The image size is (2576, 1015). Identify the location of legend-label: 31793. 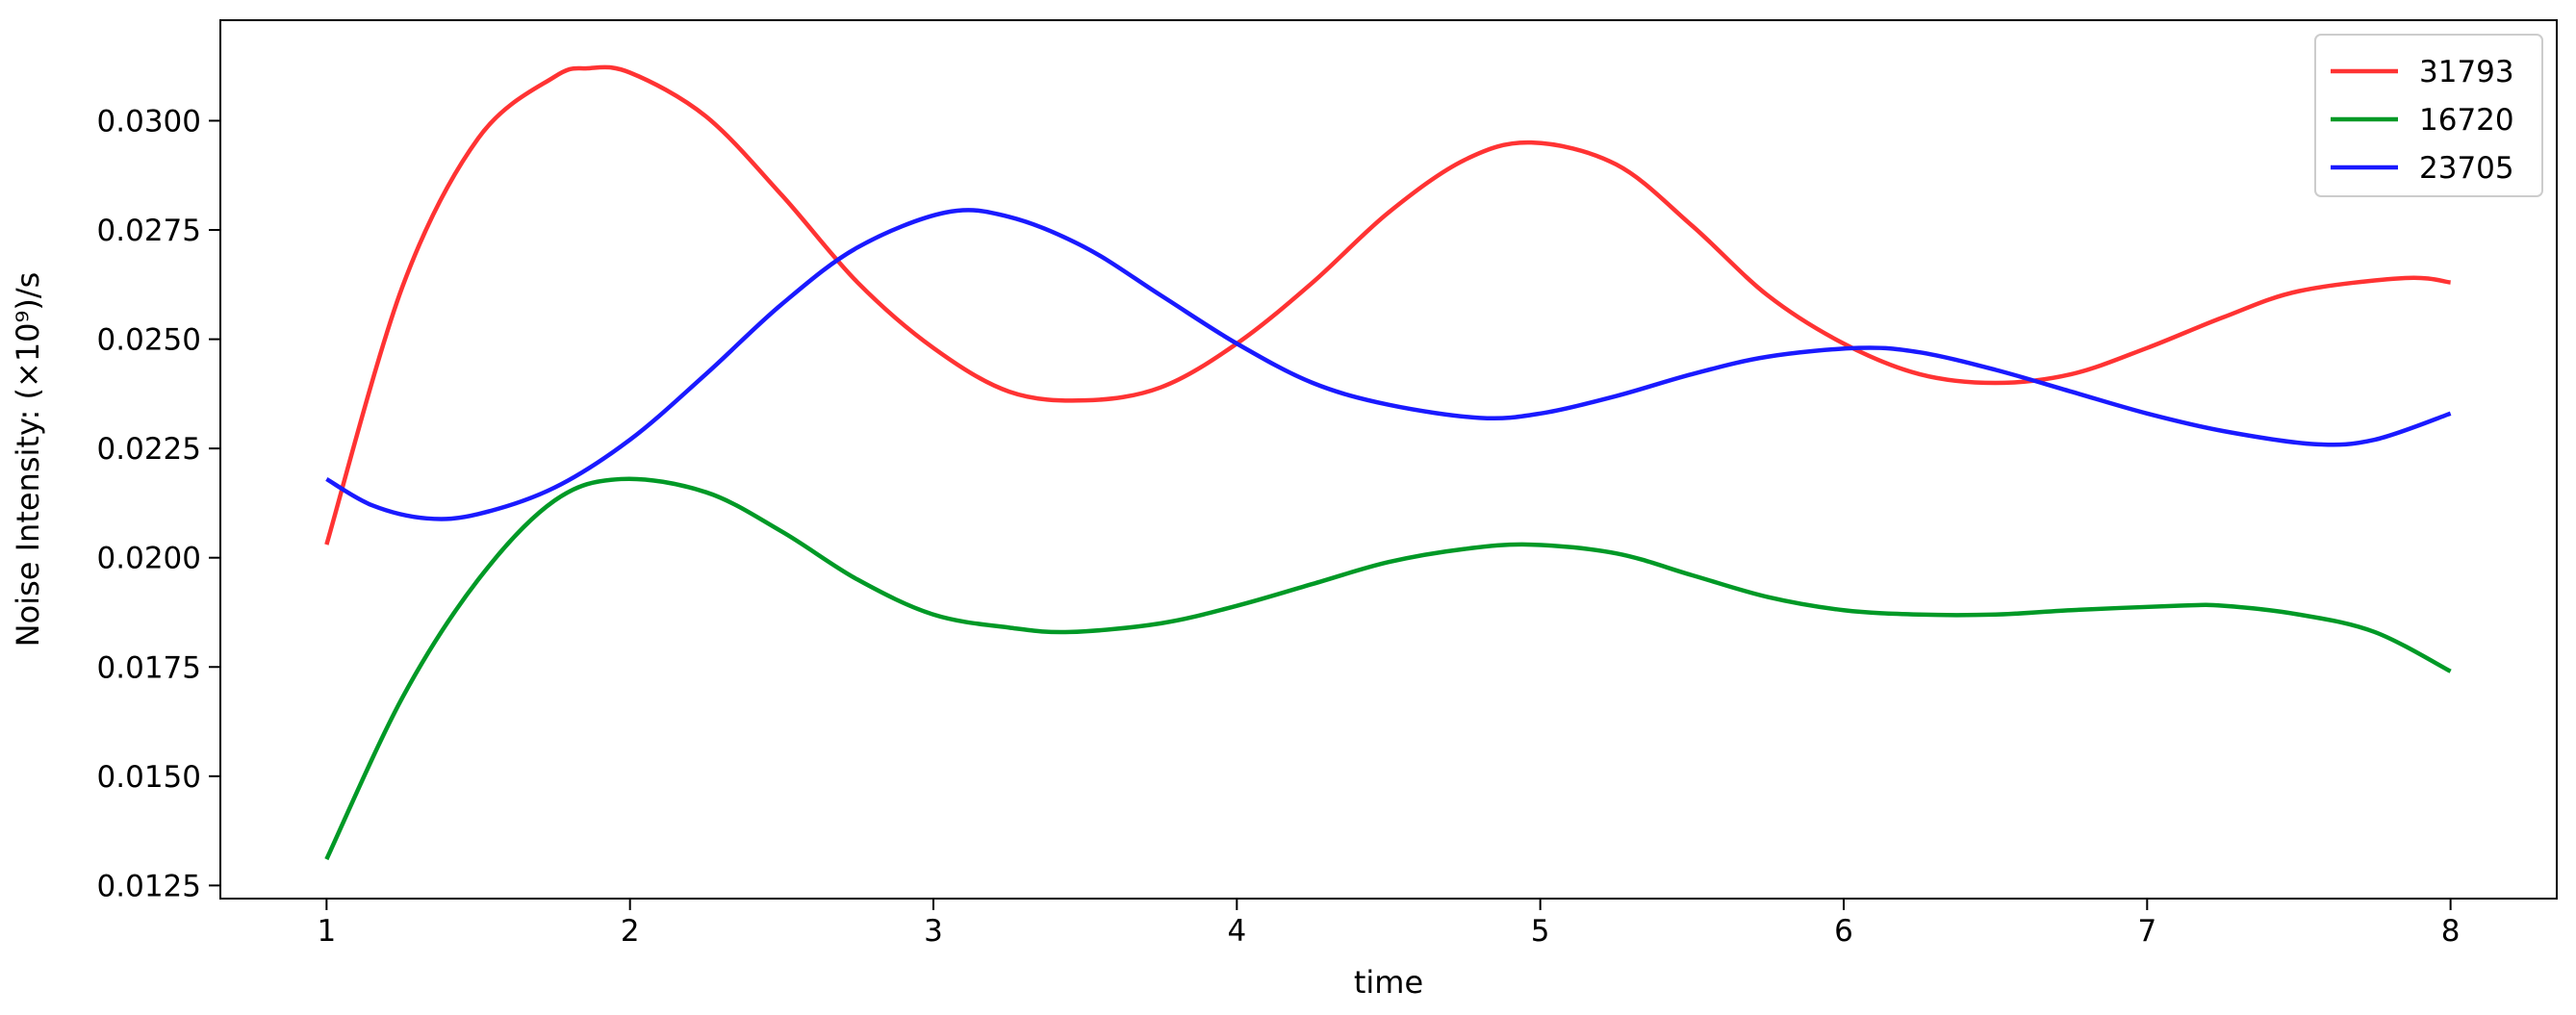
(2466, 72).